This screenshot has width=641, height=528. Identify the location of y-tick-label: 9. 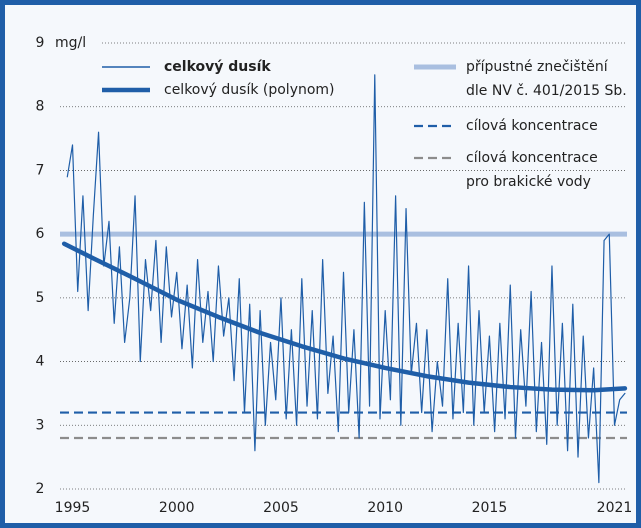
(40, 43).